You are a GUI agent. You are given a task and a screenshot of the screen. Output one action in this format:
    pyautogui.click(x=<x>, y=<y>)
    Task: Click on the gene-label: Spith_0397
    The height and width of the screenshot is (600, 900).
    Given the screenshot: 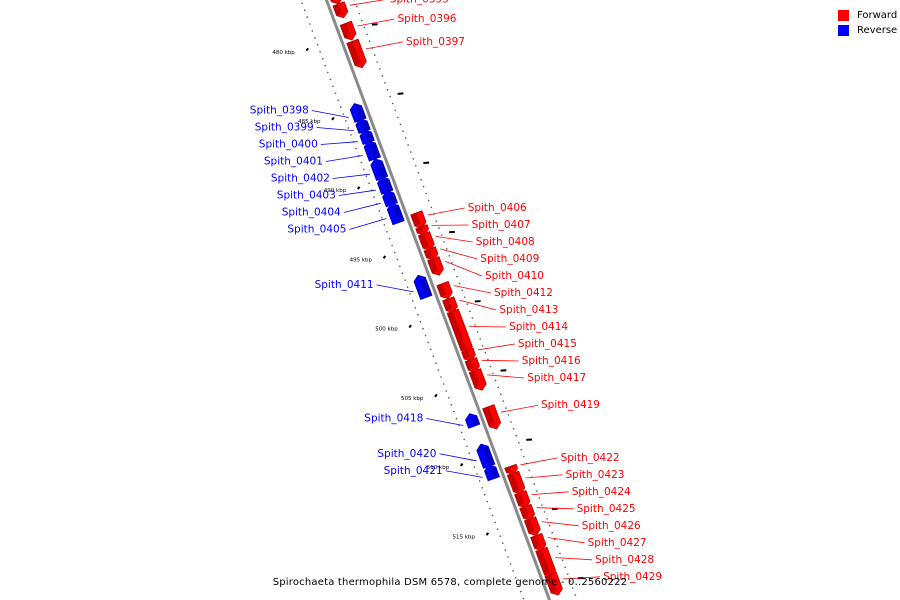 What is the action you would take?
    pyautogui.click(x=435, y=42)
    